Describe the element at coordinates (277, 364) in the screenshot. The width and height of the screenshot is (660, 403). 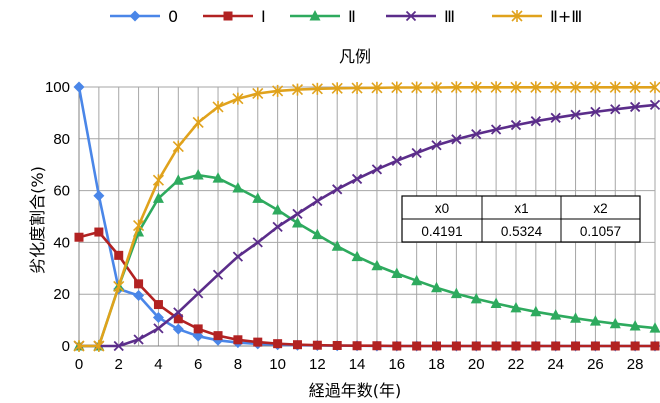
I see `x-tick-label: 10` at that location.